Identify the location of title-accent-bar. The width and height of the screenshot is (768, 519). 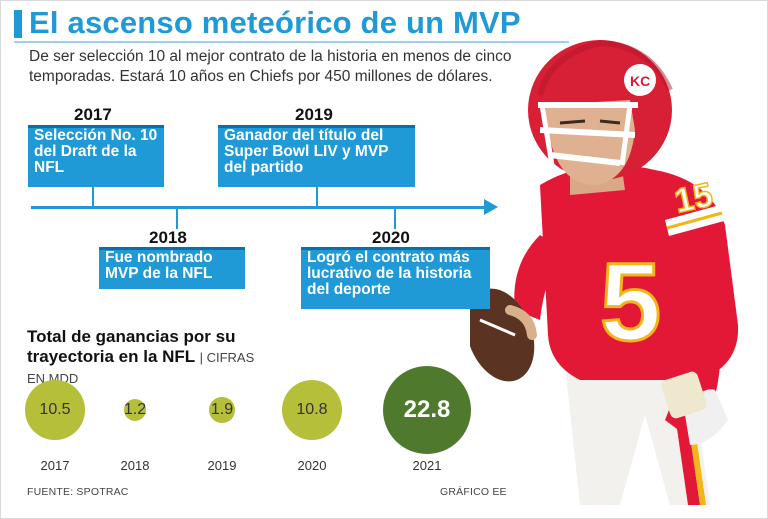
(18, 24).